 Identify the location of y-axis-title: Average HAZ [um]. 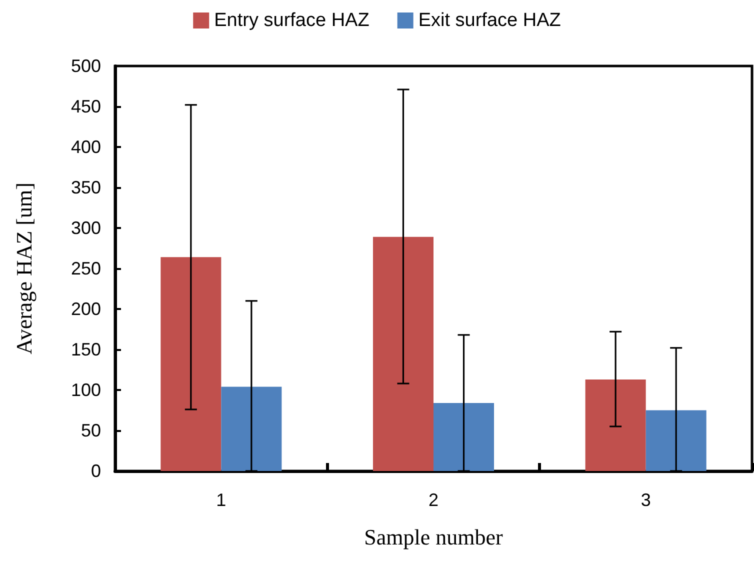
(24, 268).